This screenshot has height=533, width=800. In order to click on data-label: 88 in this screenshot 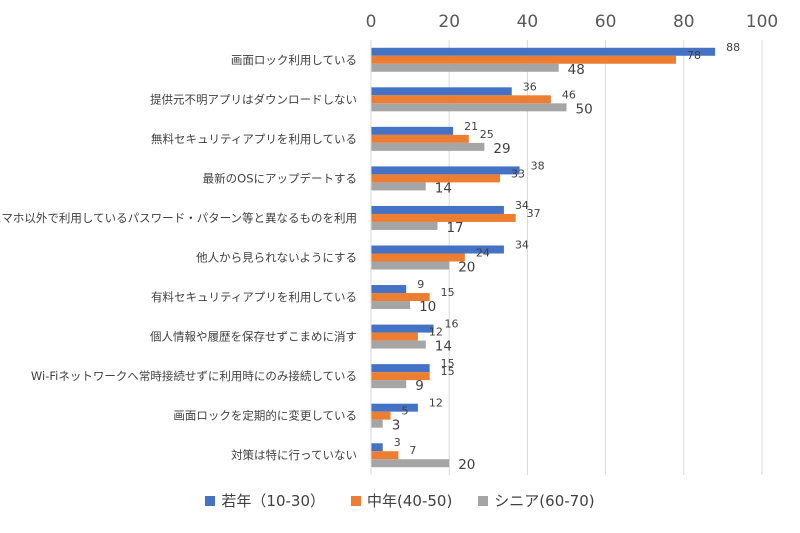, I will do `click(733, 47)`.